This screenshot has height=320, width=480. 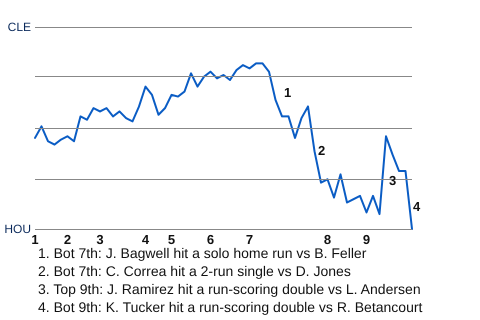 I want to click on x-tick-label: 7, so click(x=250, y=239).